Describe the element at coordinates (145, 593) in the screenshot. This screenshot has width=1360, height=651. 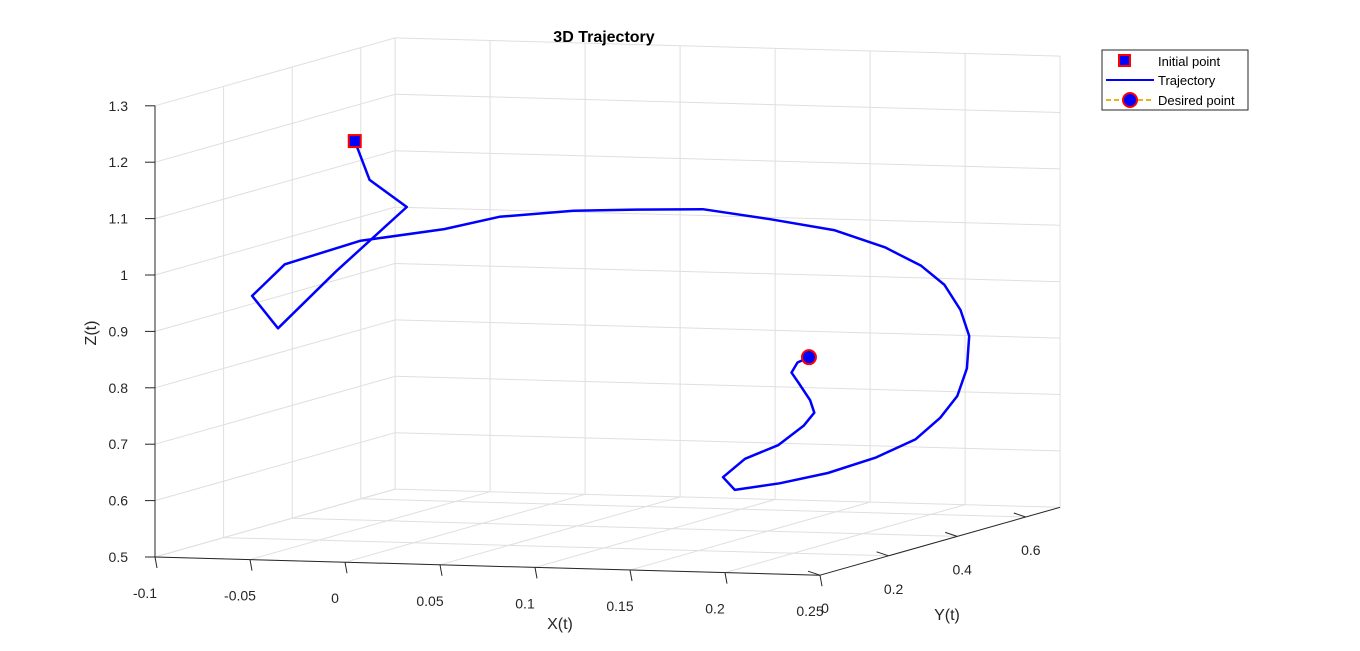
I see `x-tick-label: -0.1` at that location.